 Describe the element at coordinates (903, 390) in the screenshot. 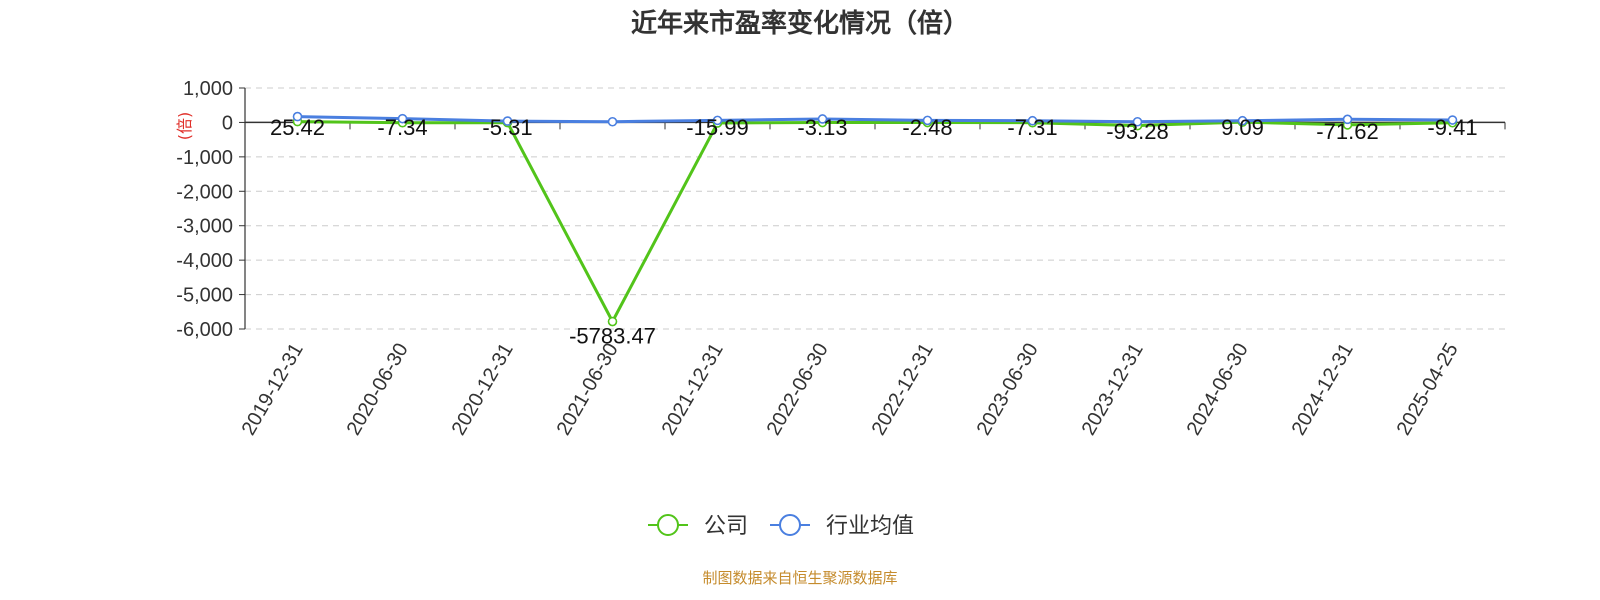

I see `x-tick-label: 2022-12-31` at that location.